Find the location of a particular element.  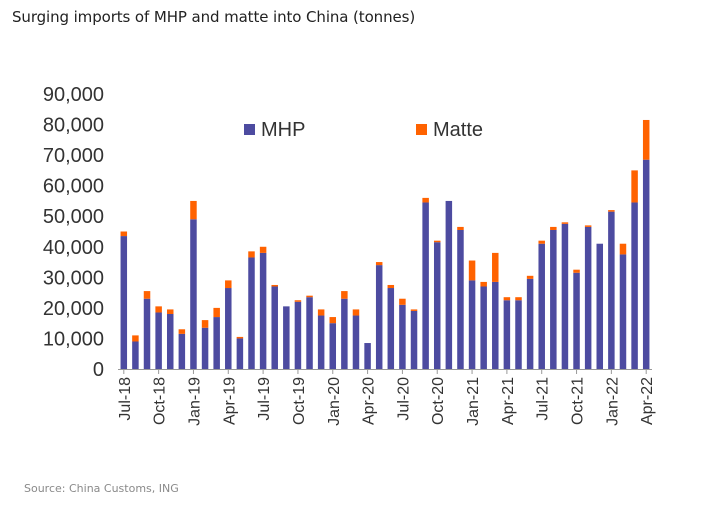

y-tick-label: 10,000 is located at coordinates (73, 339).